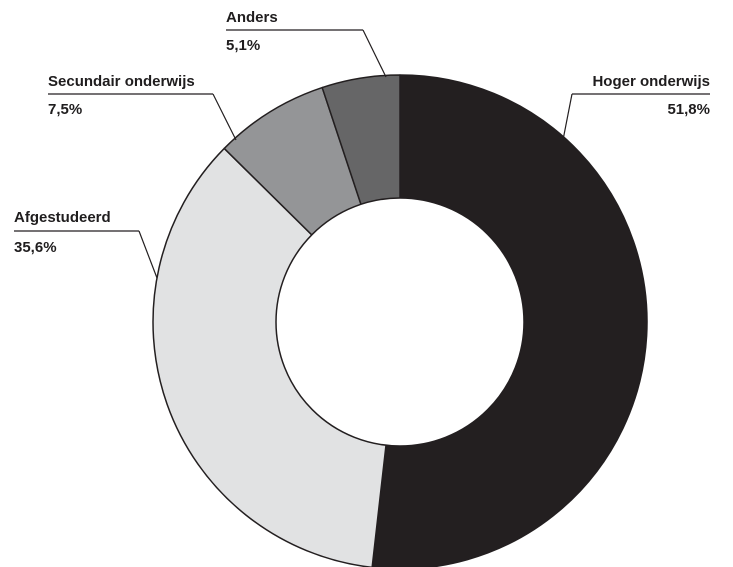  Describe the element at coordinates (62, 217) in the screenshot. I see `label-afgestudeerd-name: Afgestudeerd` at that location.